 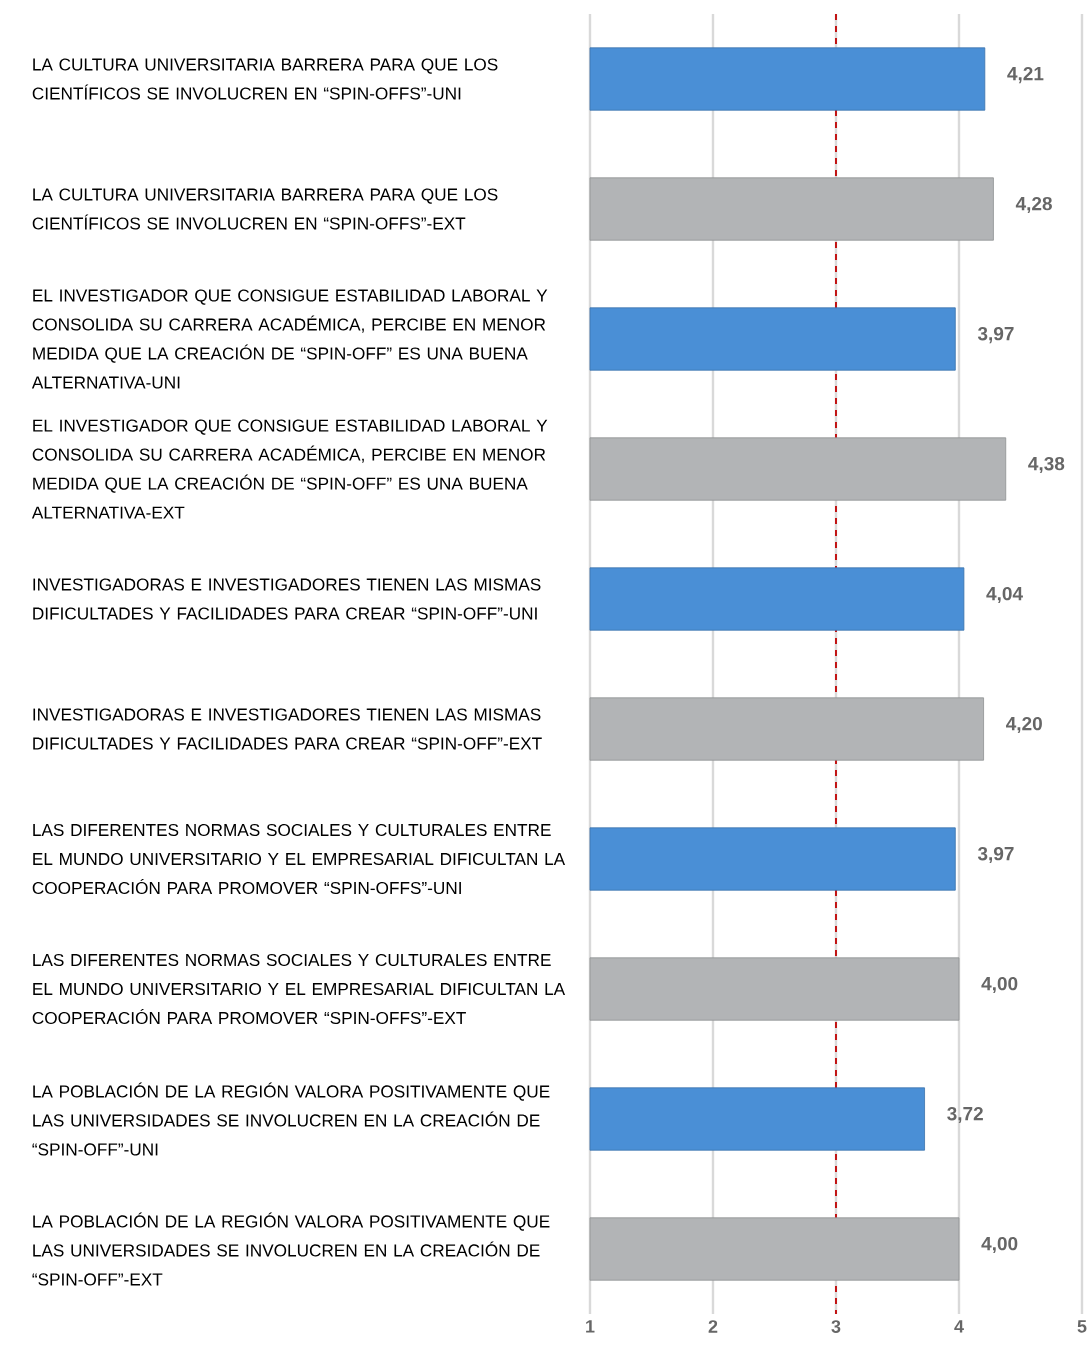 What do you see at coordinates (1082, 1326) in the screenshot?
I see `x-tick-label: 5` at bounding box center [1082, 1326].